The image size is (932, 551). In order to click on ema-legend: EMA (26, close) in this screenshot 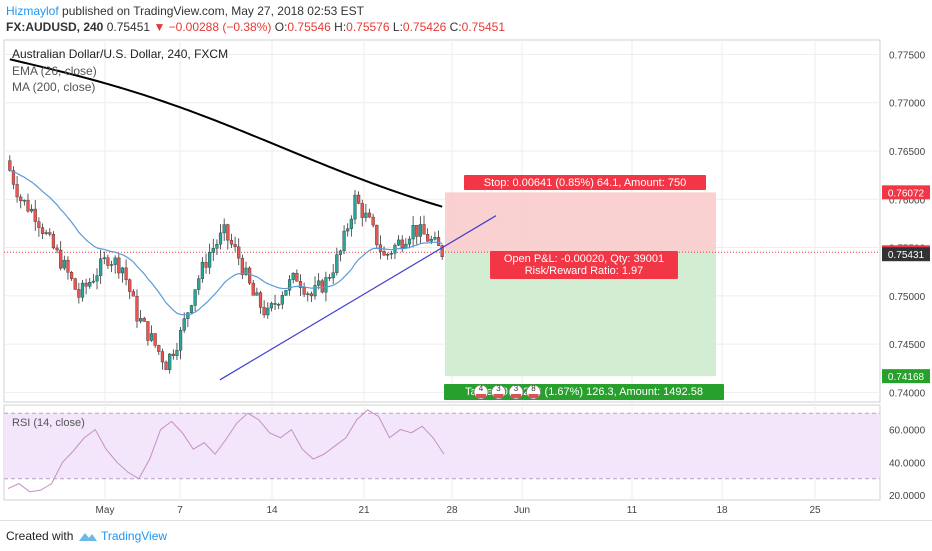, I will do `click(54, 71)`.